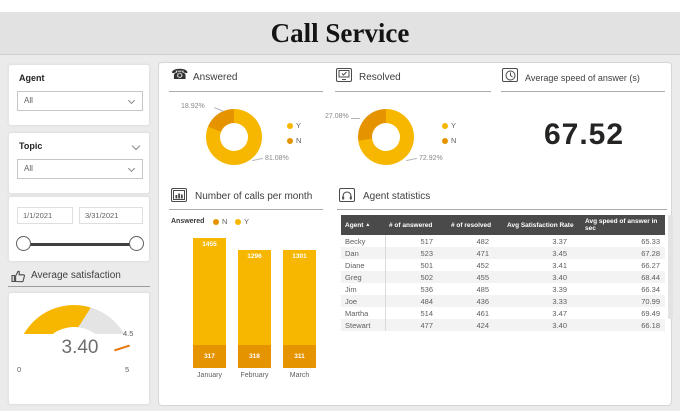 The height and width of the screenshot is (411, 680). I want to click on agent-name-cell: Greg, so click(363, 277).